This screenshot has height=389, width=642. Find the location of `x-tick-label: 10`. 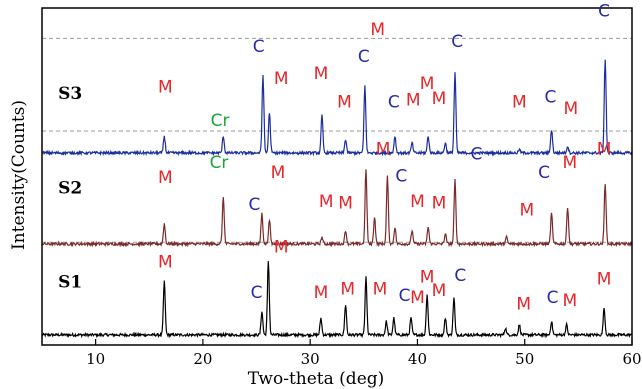

x-tick-label: 10 is located at coordinates (95, 359).